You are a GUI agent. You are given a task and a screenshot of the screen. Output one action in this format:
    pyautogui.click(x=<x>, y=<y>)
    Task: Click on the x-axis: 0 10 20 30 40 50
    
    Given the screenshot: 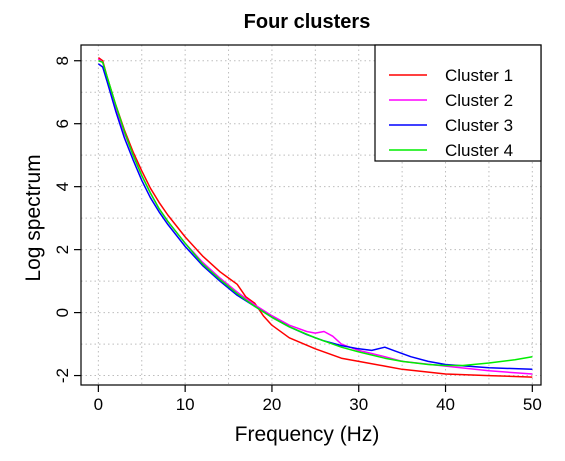 What is the action you would take?
    pyautogui.click(x=318, y=399)
    